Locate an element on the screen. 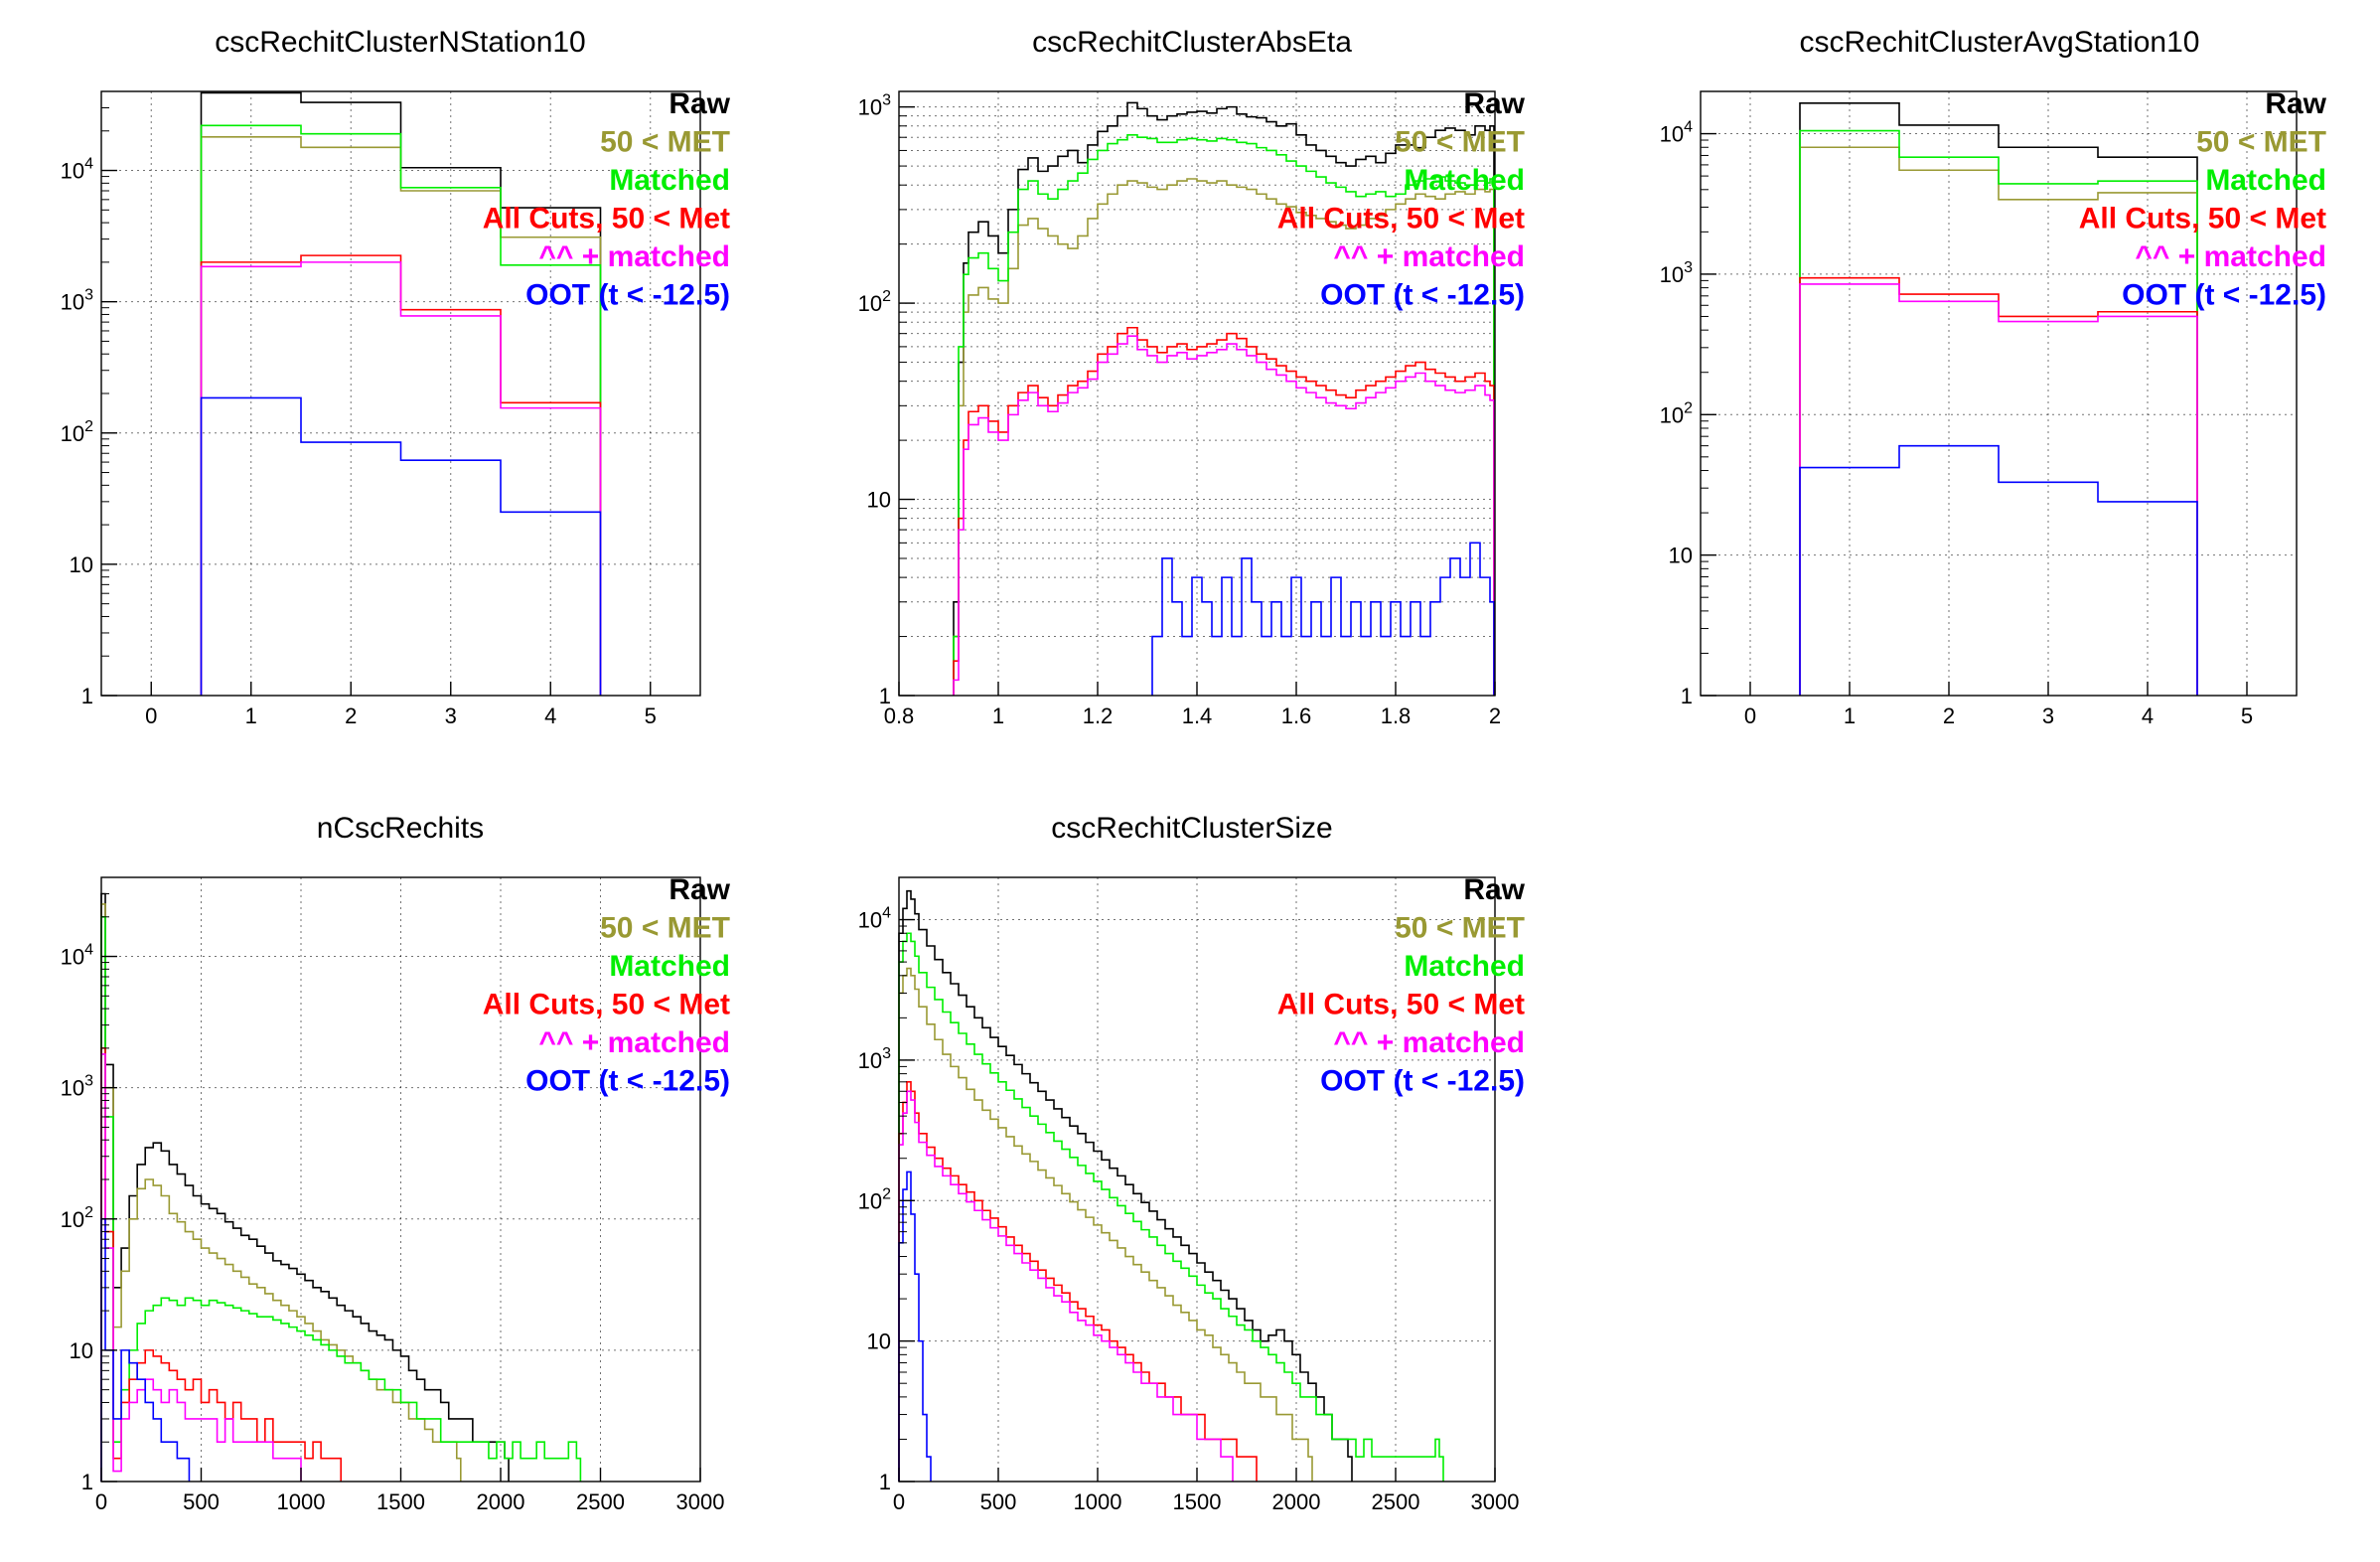  plot-frame is located at coordinates (1999, 393).